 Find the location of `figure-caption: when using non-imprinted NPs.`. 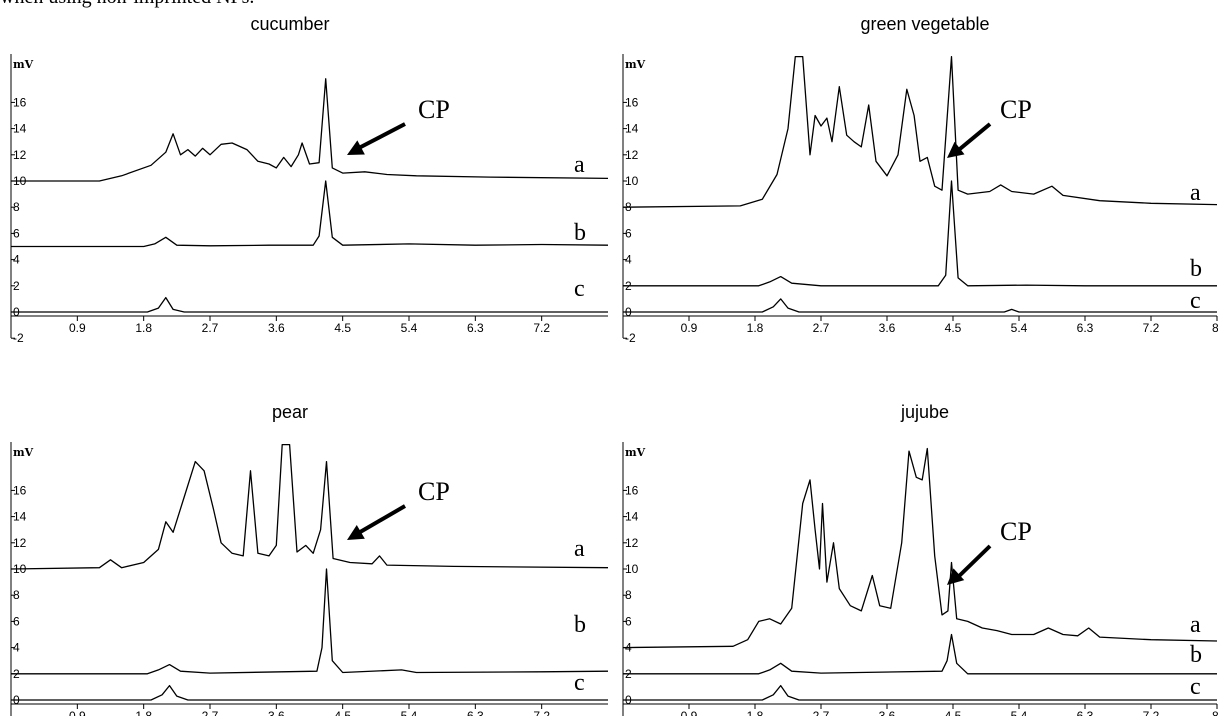

figure-caption: when using non-imprinted NPs. is located at coordinates (127, 4).